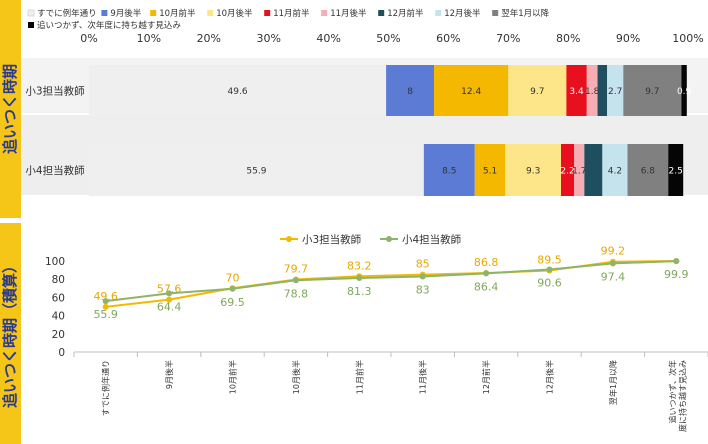  Describe the element at coordinates (567, 172) in the screenshot. I see `data-label: 2.2` at that location.